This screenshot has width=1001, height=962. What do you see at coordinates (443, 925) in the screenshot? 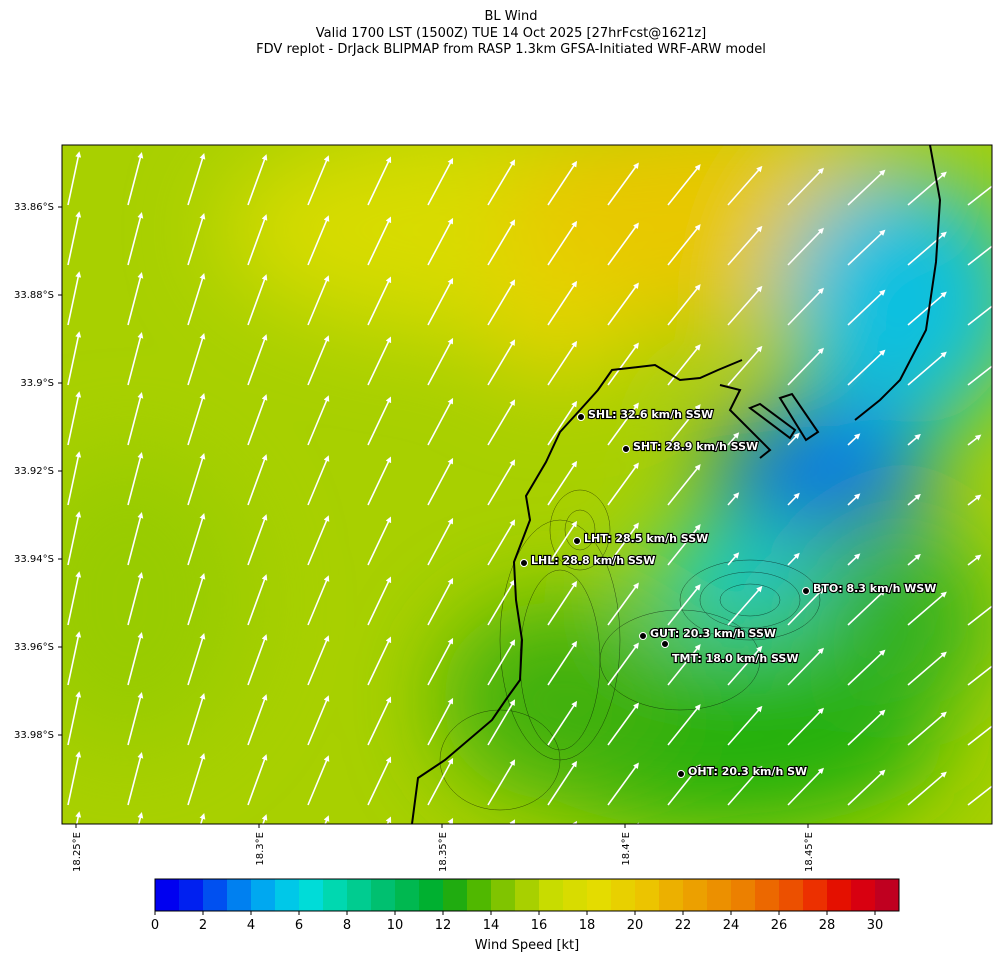
I see `colorbar-tick-label: 12` at bounding box center [443, 925].